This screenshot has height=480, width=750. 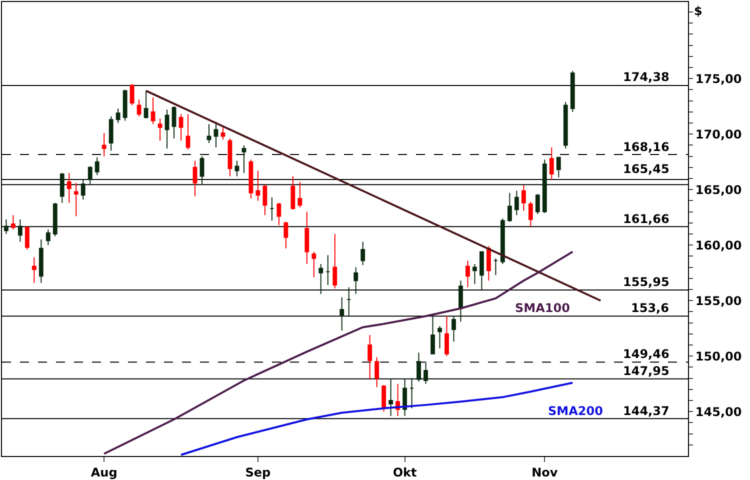 What do you see at coordinates (646, 282) in the screenshot?
I see `ref-line-label: 155,95` at bounding box center [646, 282].